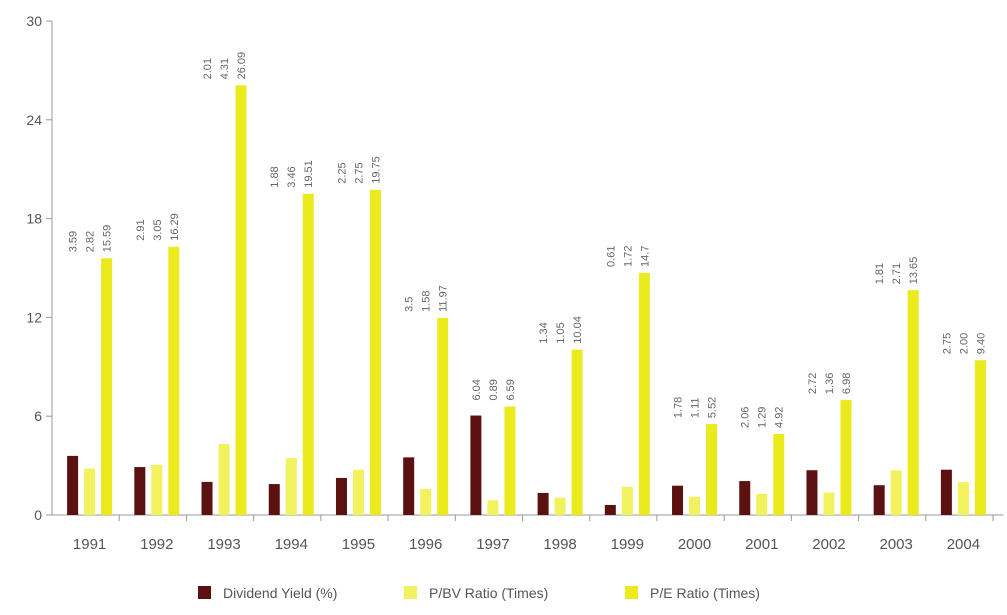 This screenshot has width=1007, height=615. What do you see at coordinates (38, 416) in the screenshot?
I see `y-tick-label: 6` at bounding box center [38, 416].